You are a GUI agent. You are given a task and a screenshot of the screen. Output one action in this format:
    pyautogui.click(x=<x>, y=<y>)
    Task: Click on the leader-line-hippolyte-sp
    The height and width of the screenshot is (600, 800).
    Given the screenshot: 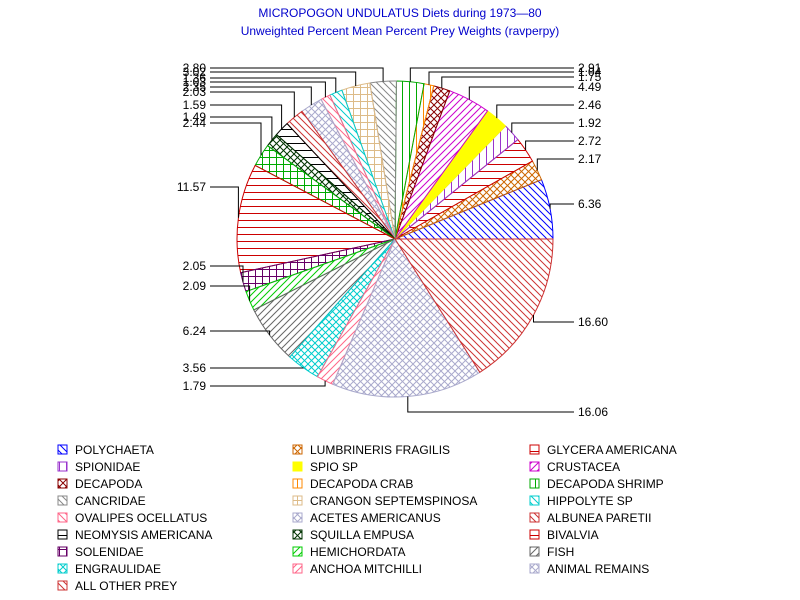 What is the action you would take?
    pyautogui.click(x=273, y=85)
    